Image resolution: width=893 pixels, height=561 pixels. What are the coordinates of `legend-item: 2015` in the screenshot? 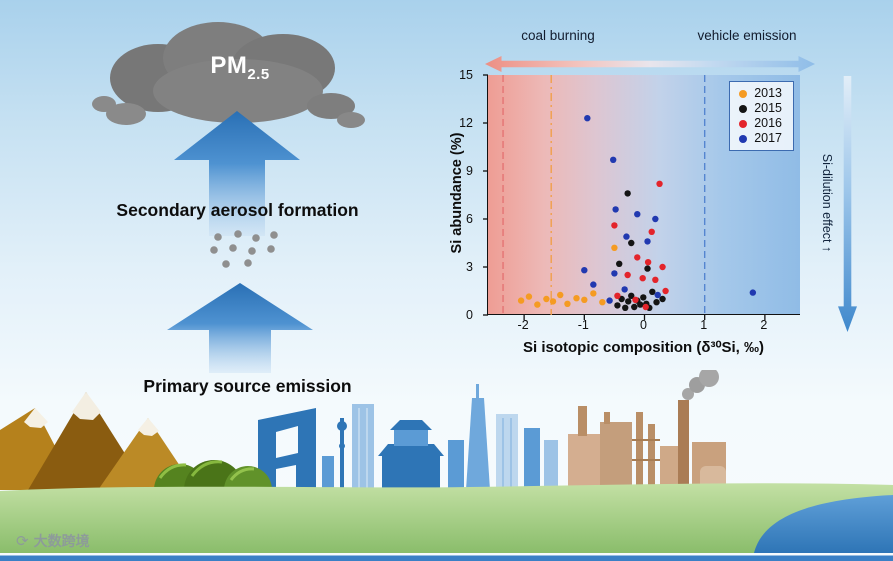 It's located at (760, 108).